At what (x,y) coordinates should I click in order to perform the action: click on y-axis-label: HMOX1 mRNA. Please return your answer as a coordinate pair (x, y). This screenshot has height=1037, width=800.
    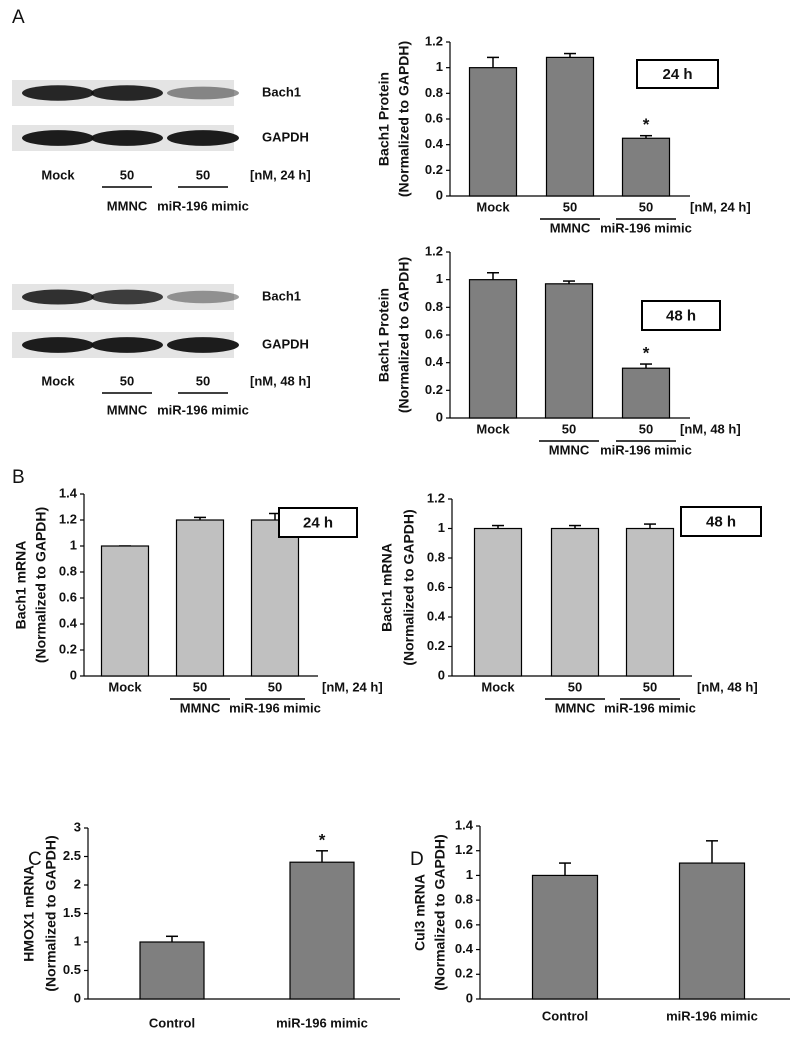
    Looking at the image, I should click on (29, 913).